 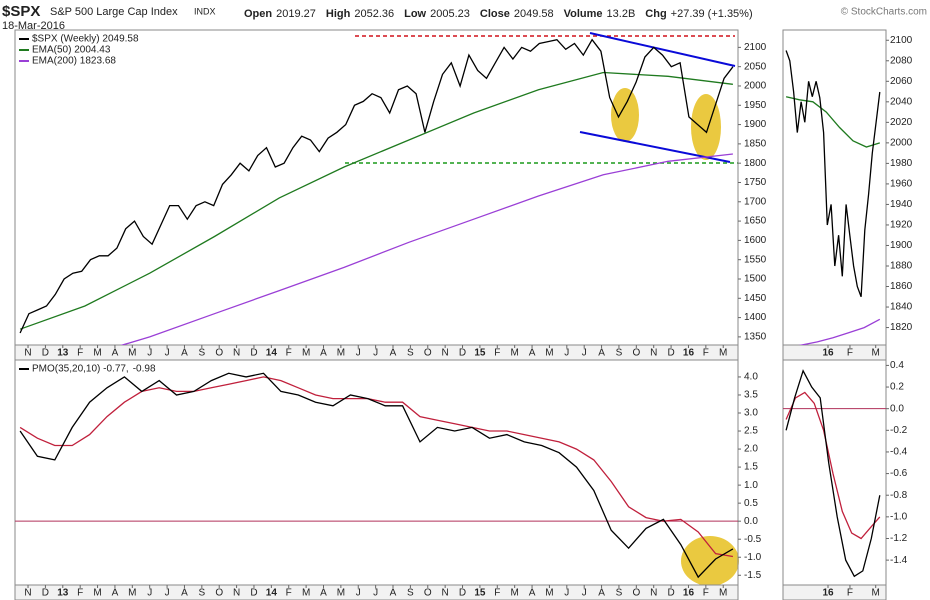 What do you see at coordinates (897, 387) in the screenshot?
I see `y-tick-label: 0.2` at bounding box center [897, 387].